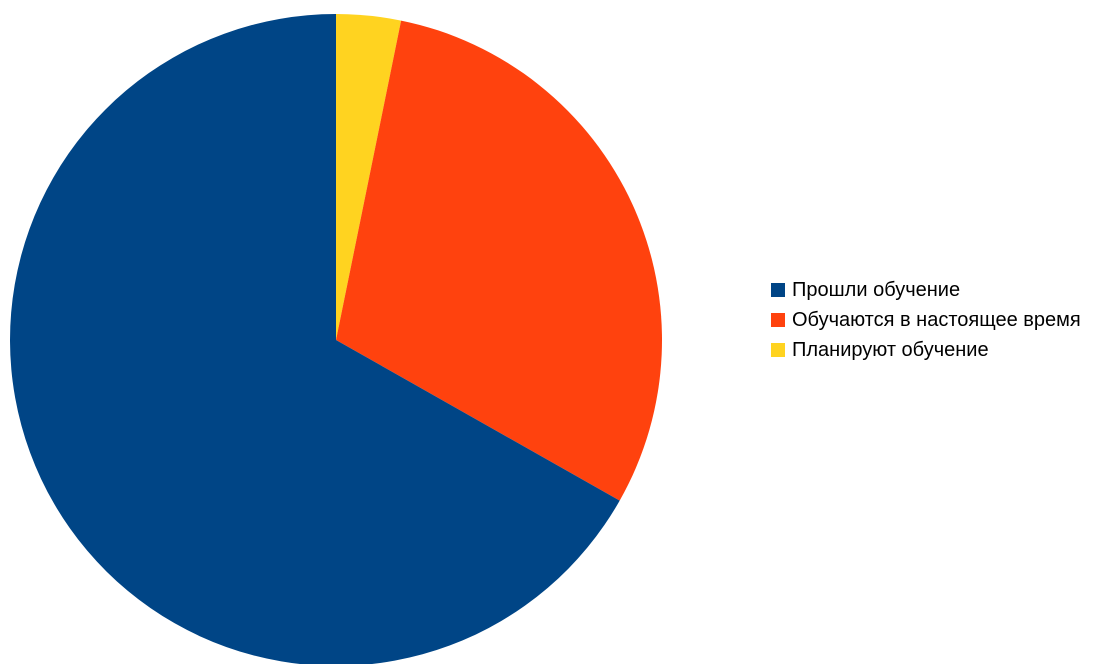 This screenshot has height=664, width=1098. I want to click on legend-item: Прошли обучение, so click(934, 290).